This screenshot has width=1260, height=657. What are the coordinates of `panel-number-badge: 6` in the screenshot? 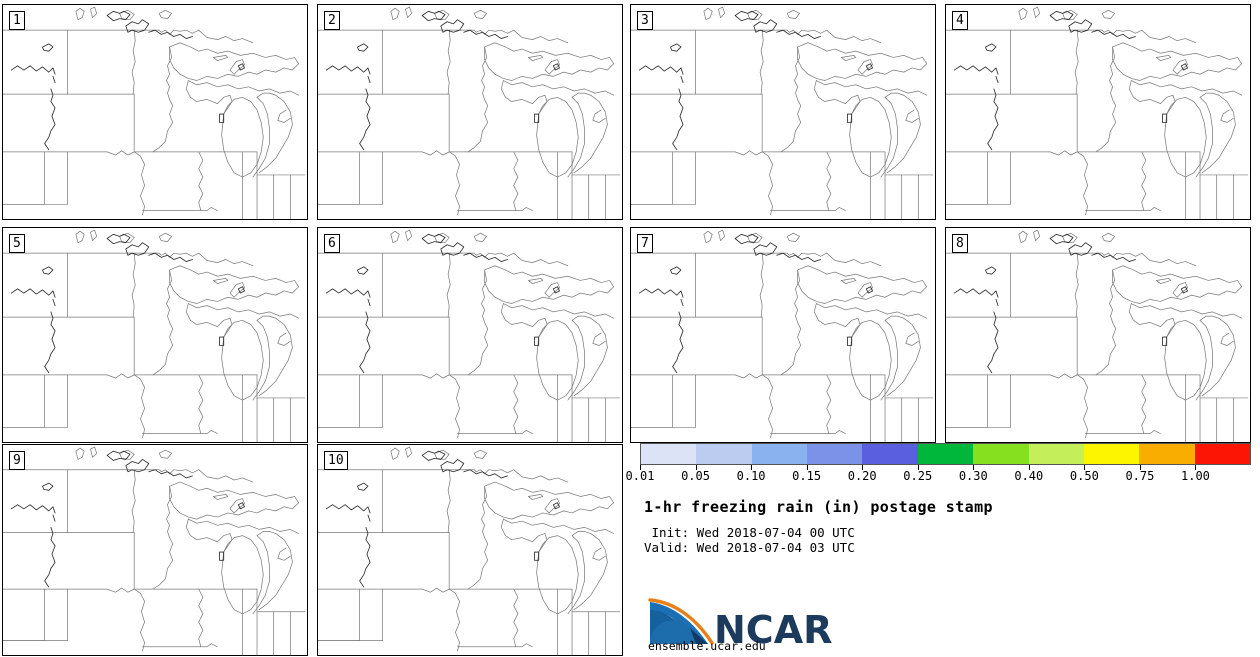 It's located at (332, 243).